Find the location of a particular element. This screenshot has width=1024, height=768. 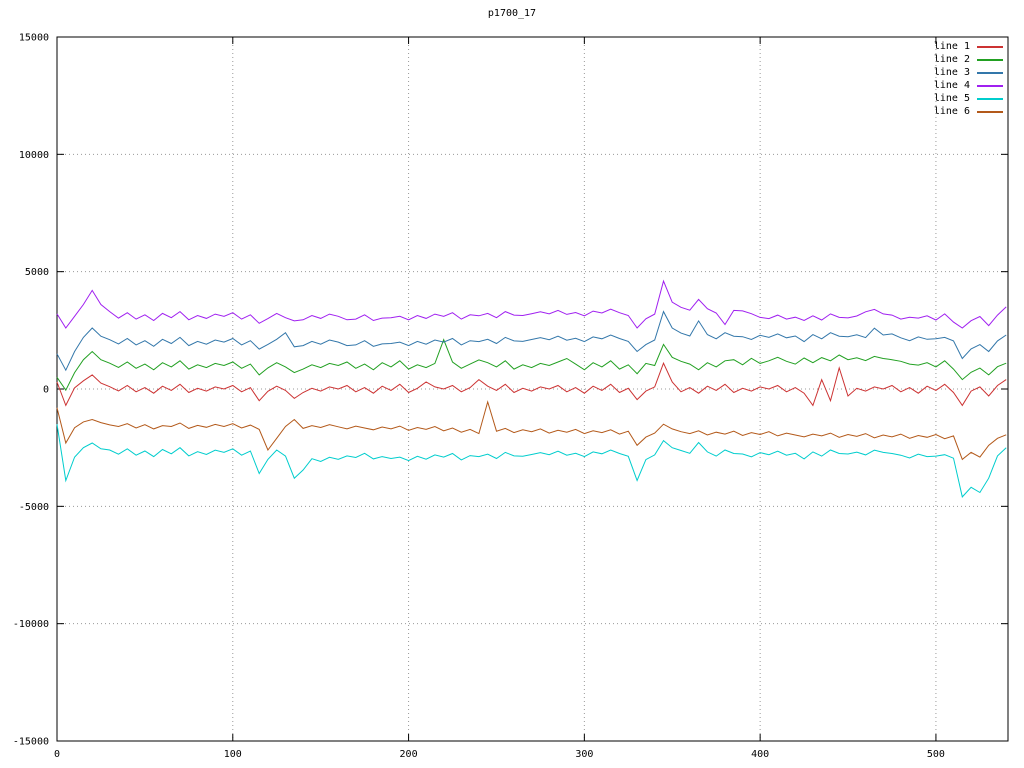

x-tick-label: 500 is located at coordinates (936, 754).